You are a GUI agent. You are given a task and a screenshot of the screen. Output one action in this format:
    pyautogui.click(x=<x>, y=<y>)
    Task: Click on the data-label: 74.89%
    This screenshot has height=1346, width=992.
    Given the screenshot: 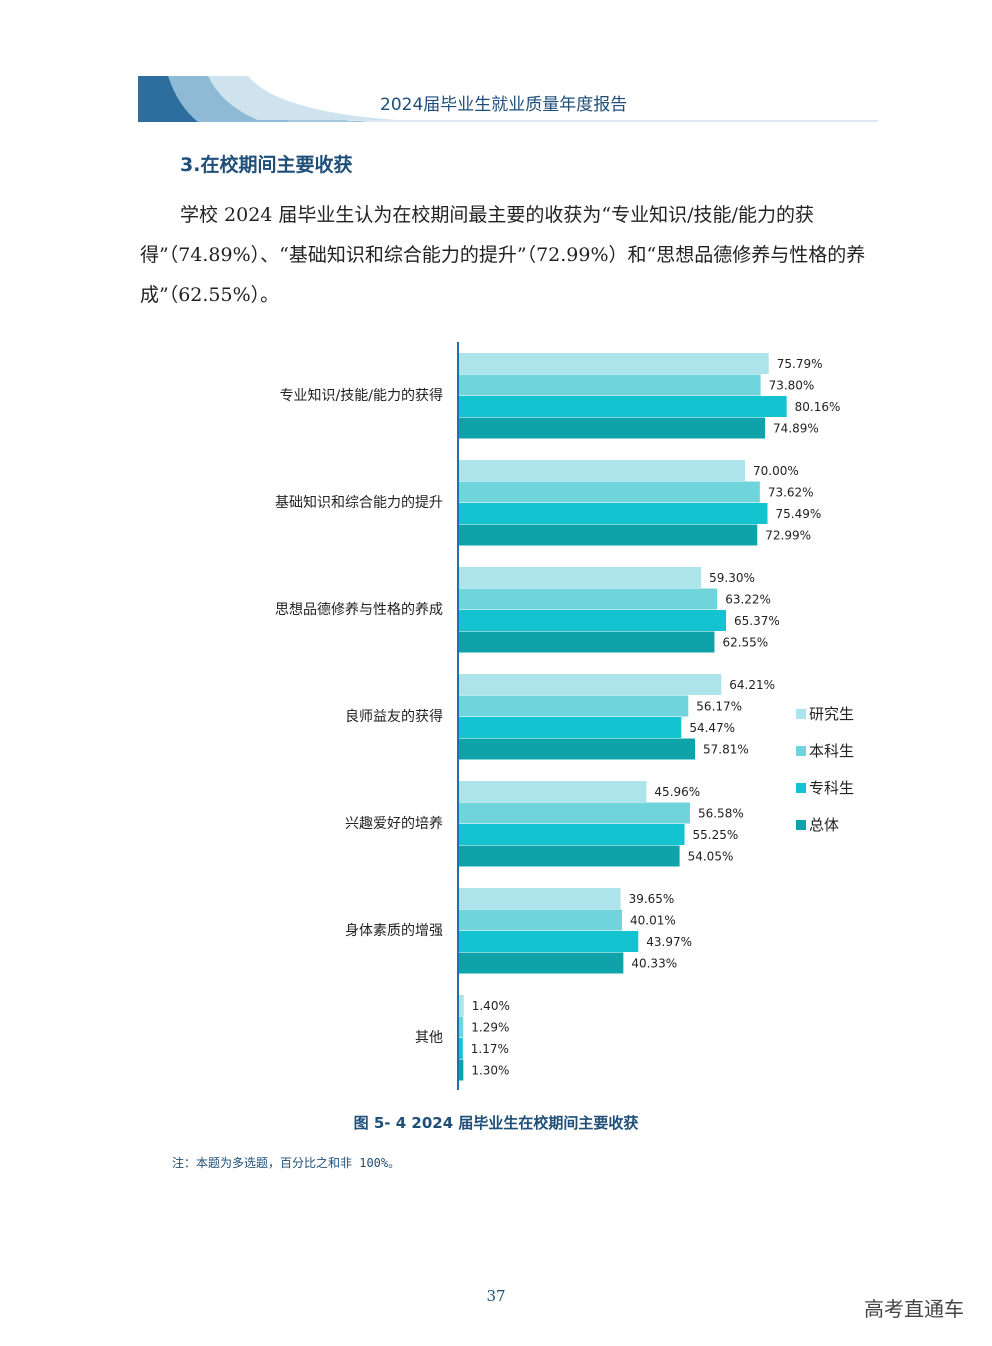 What is the action you would take?
    pyautogui.click(x=796, y=429)
    